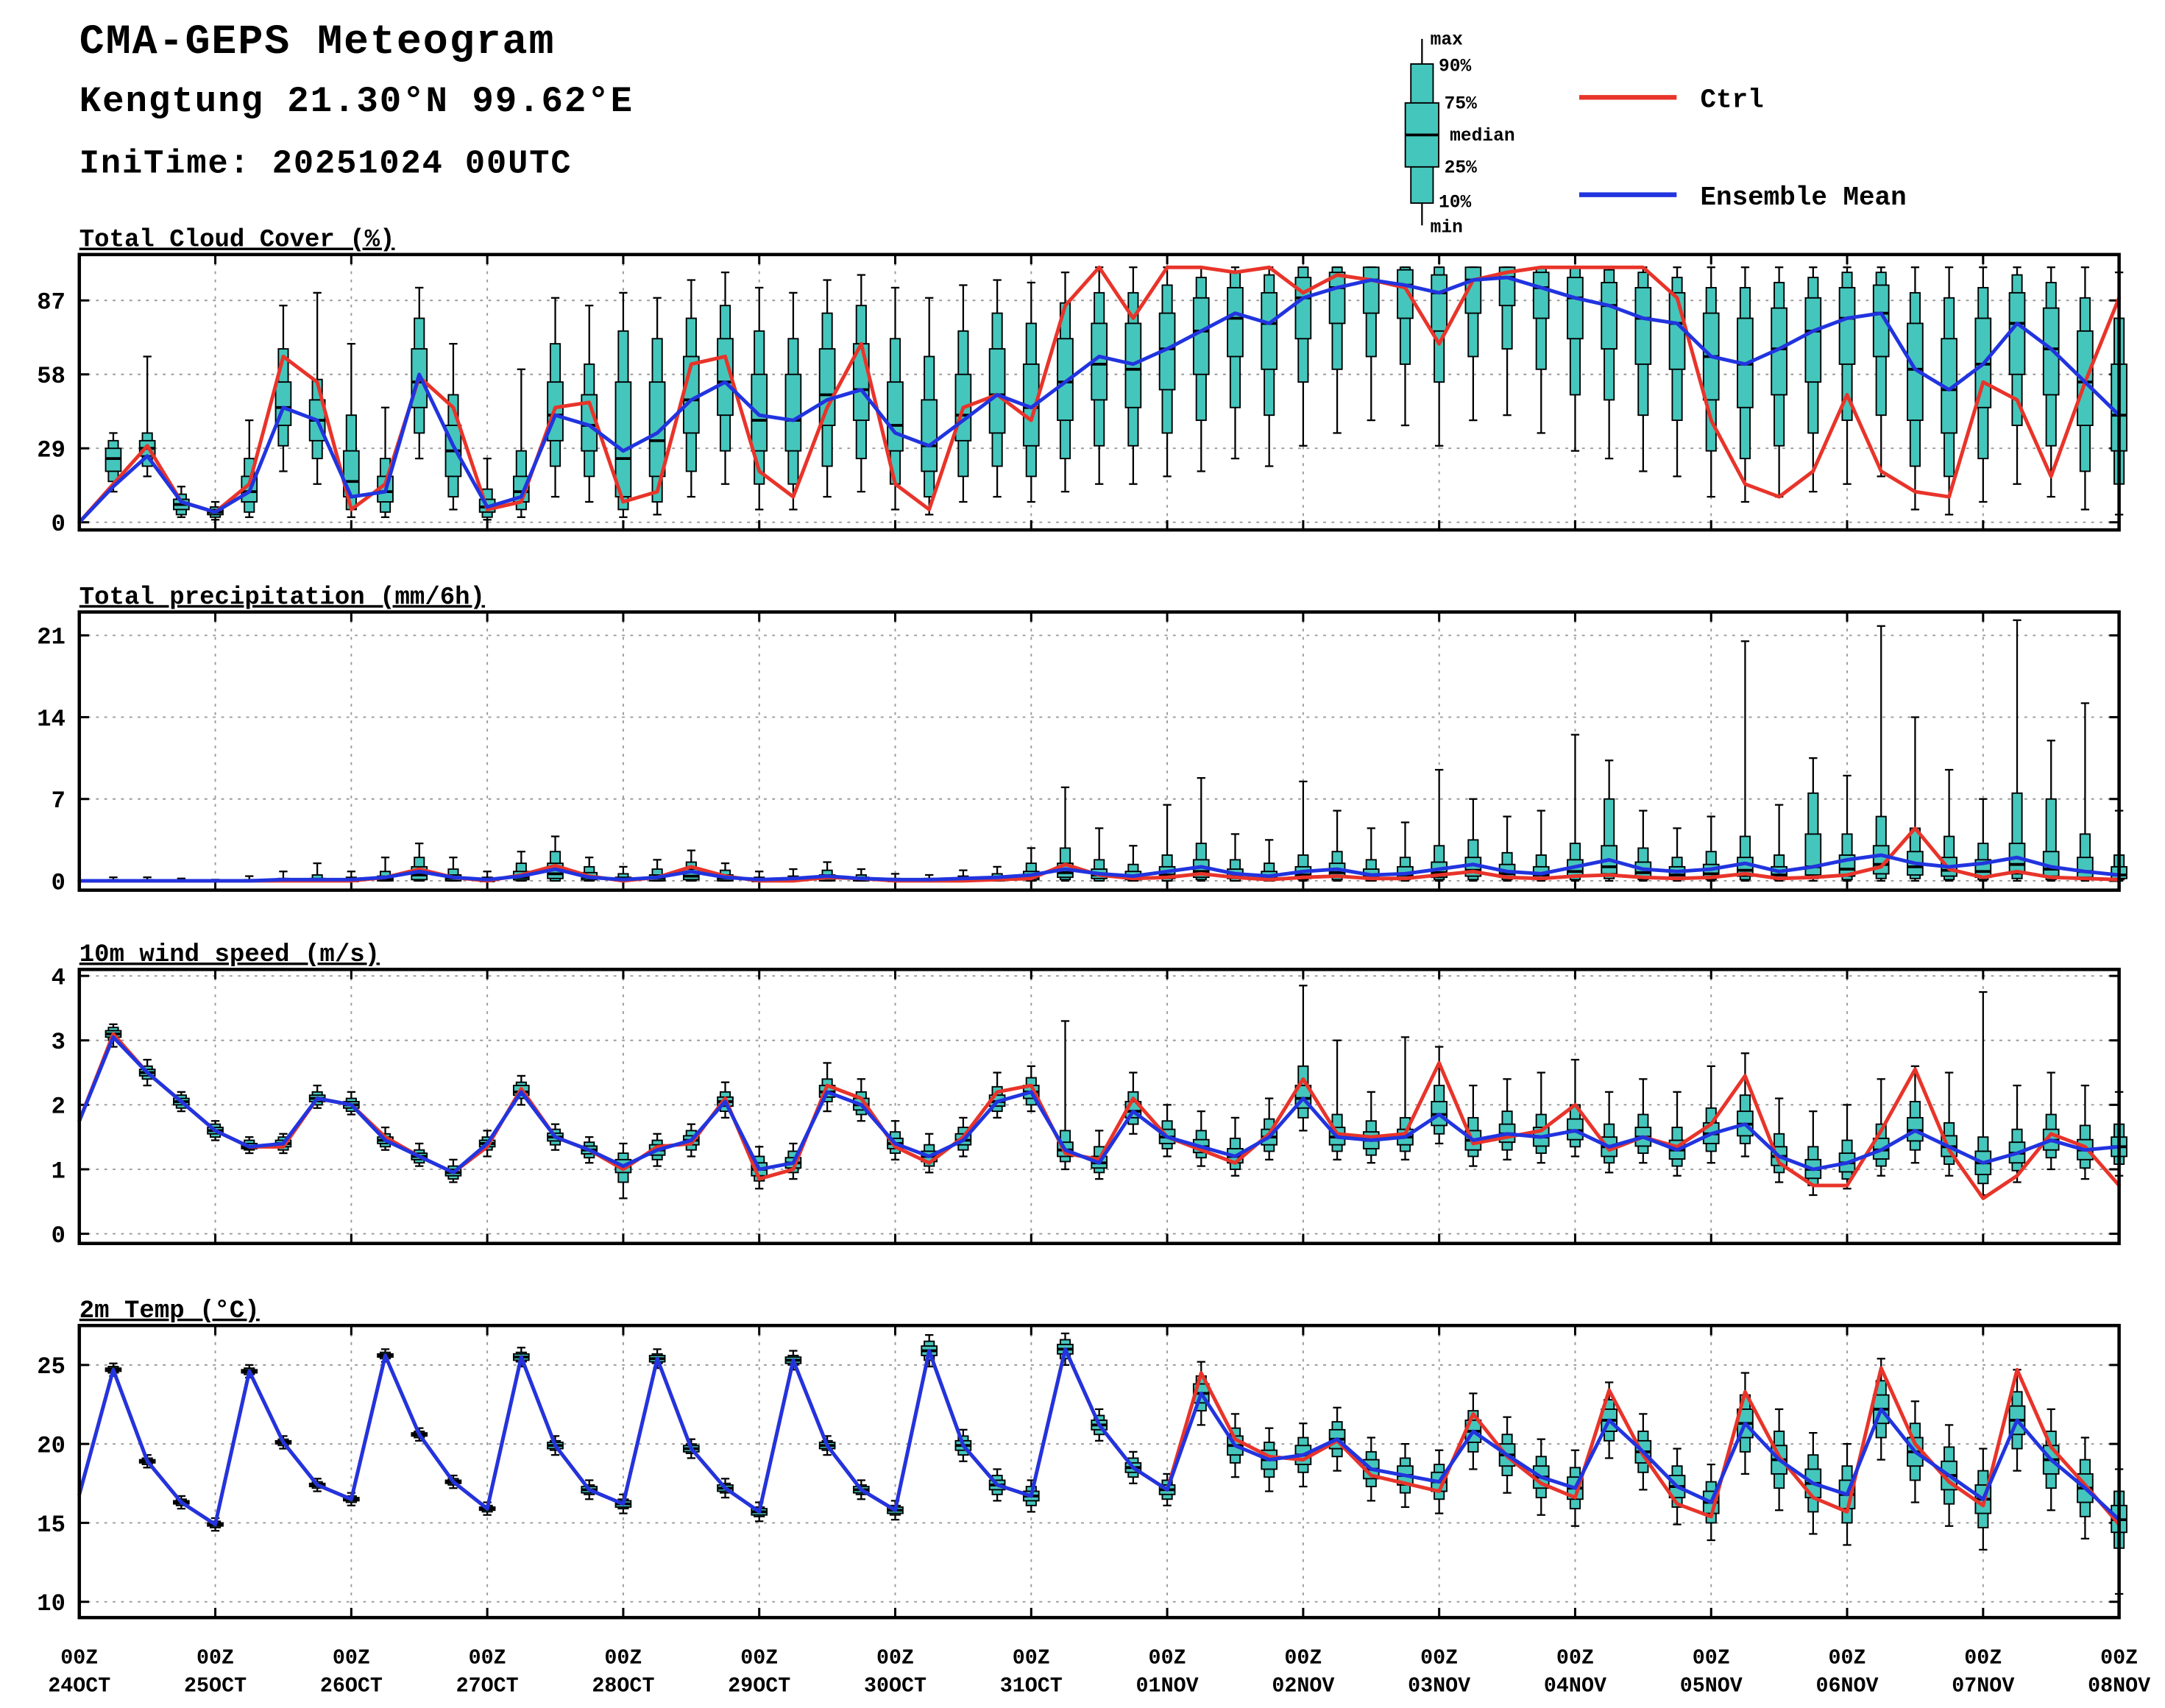 This screenshot has width=2165, height=1708. Describe the element at coordinates (1983, 1685) in the screenshot. I see `x-date-label: 07NOV` at that location.